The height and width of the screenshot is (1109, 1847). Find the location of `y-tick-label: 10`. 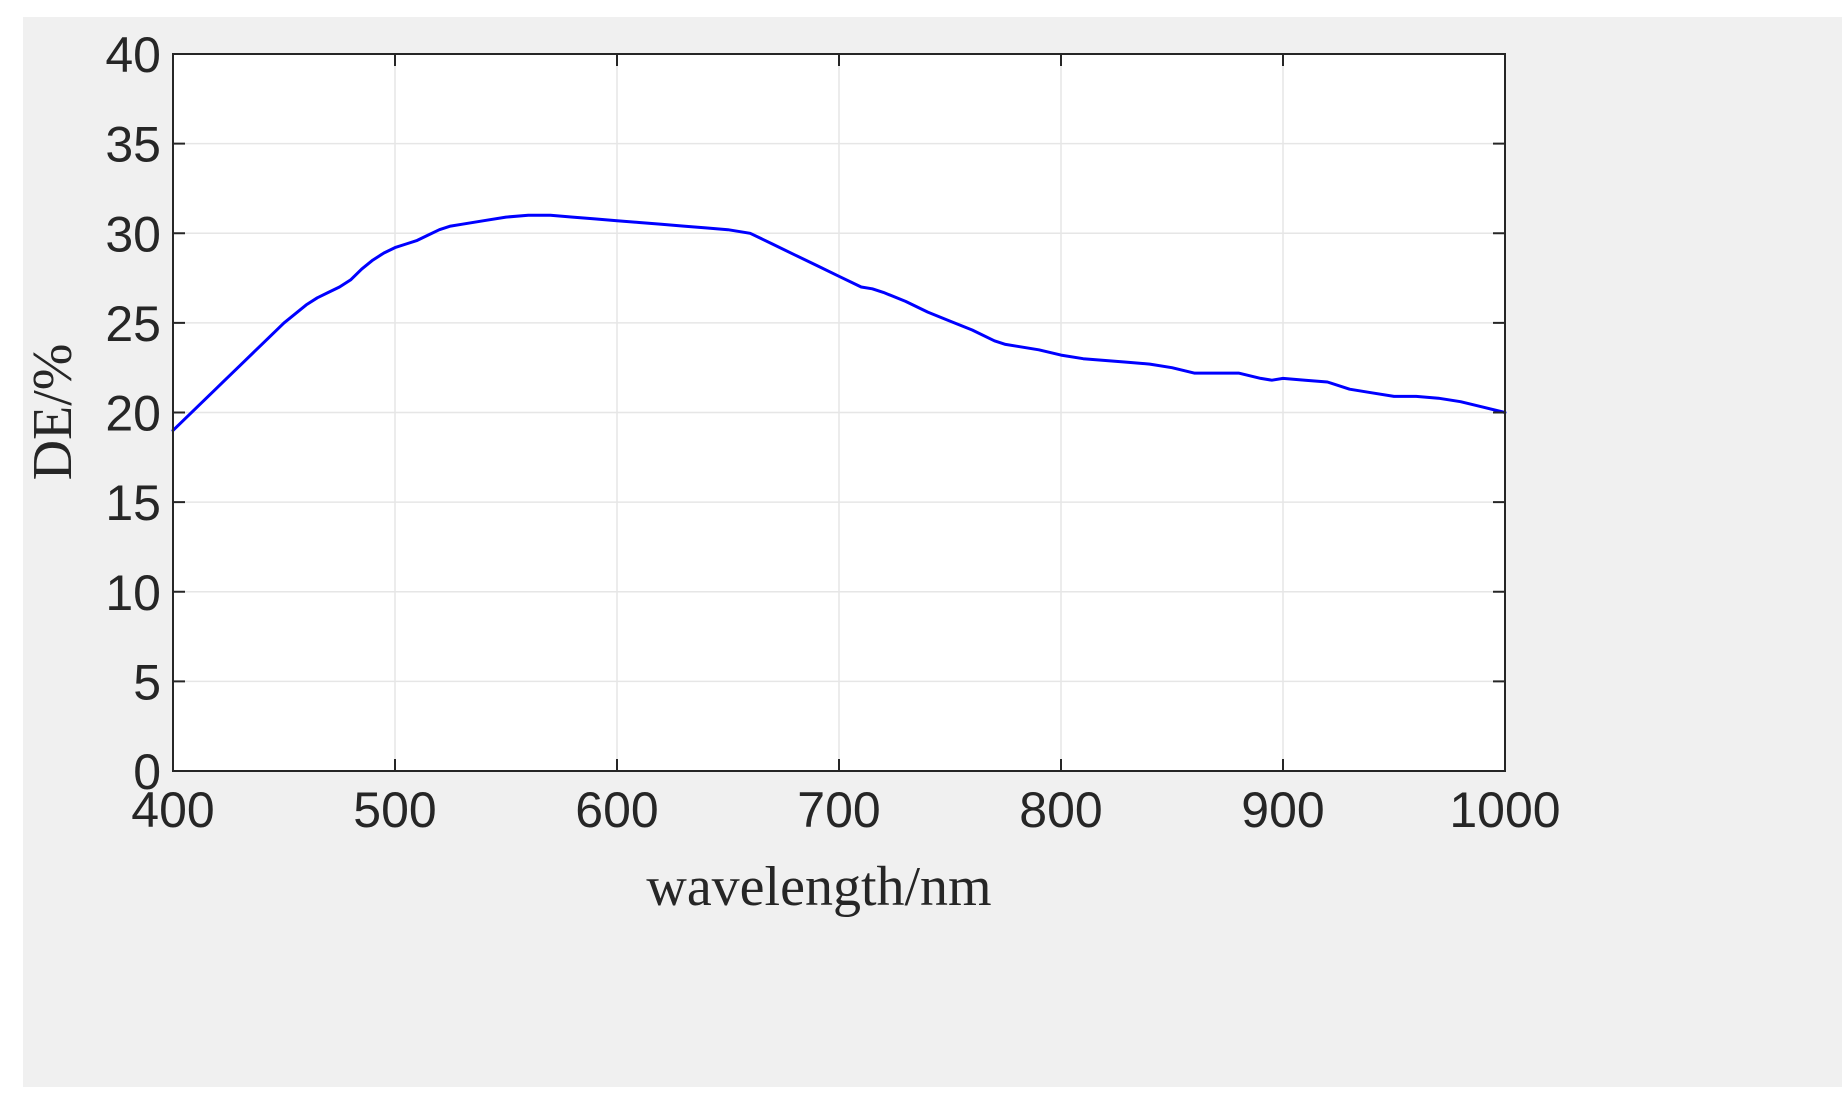

y-tick-label: 10 is located at coordinates (133, 593).